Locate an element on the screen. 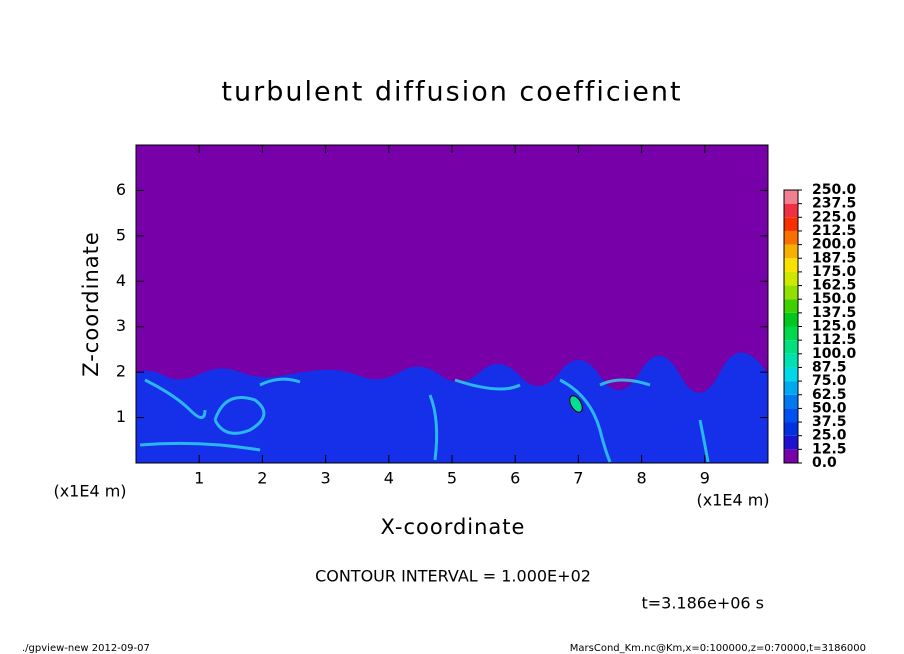 The image size is (904, 654). contour-interval: CONTOUR INTERVAL = 1.000E+02 is located at coordinates (453, 576).